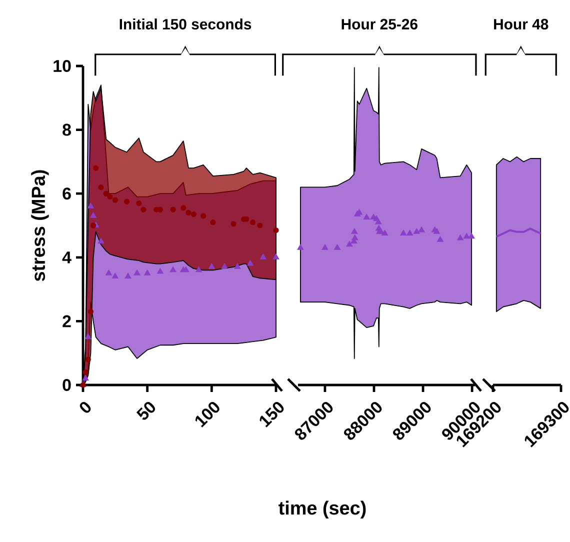 This screenshot has height=542, width=570. Describe the element at coordinates (146, 411) in the screenshot. I see `x-tick-label: 50` at that location.